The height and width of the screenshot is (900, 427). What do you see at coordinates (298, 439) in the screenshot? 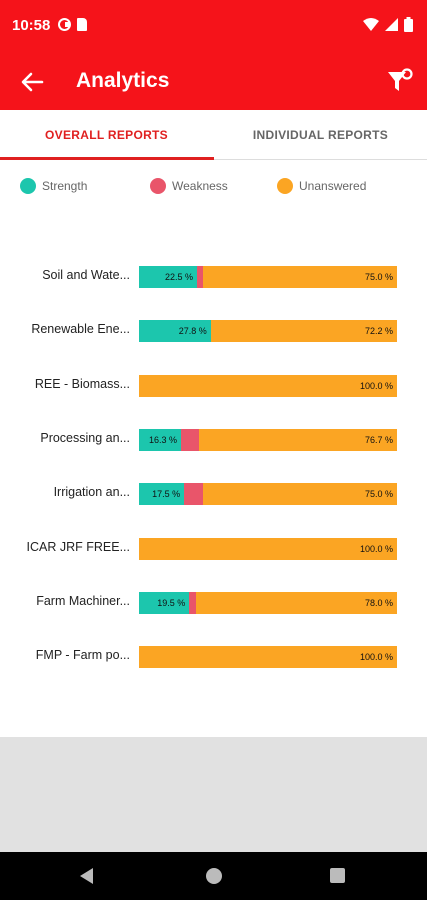
I see `bar-segment-unanswered: 76.7 %` at bounding box center [298, 439].